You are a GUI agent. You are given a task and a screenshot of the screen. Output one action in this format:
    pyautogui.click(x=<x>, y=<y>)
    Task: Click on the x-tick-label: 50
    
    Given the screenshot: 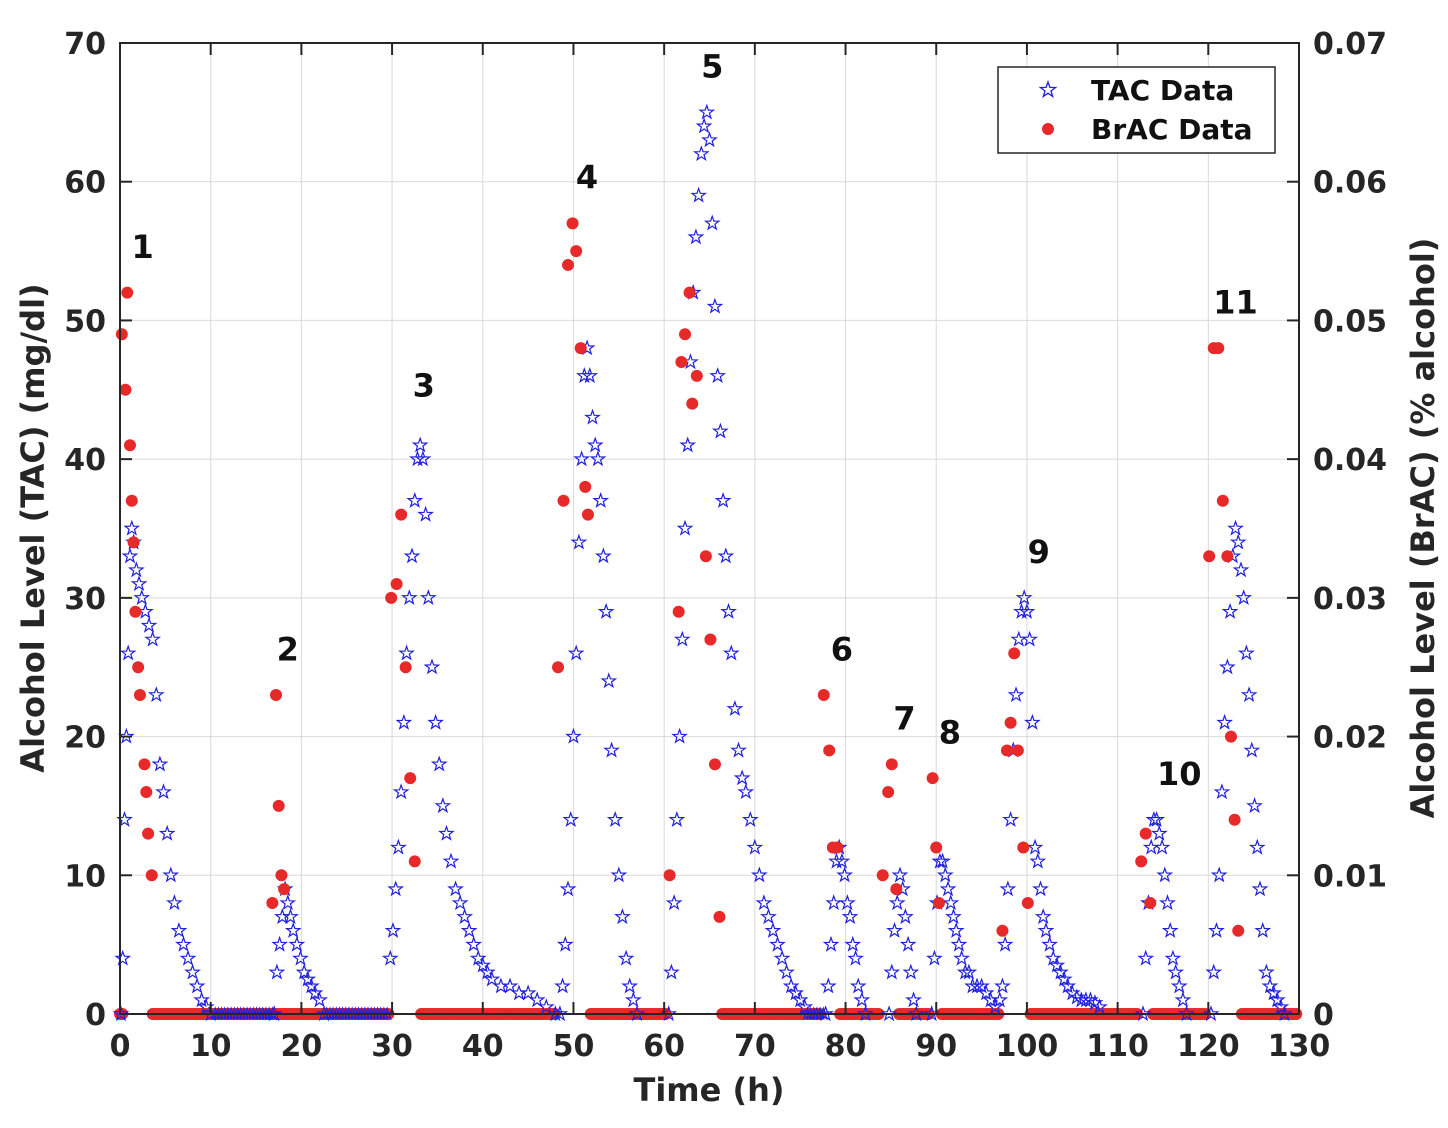 What is the action you would take?
    pyautogui.click(x=574, y=1046)
    